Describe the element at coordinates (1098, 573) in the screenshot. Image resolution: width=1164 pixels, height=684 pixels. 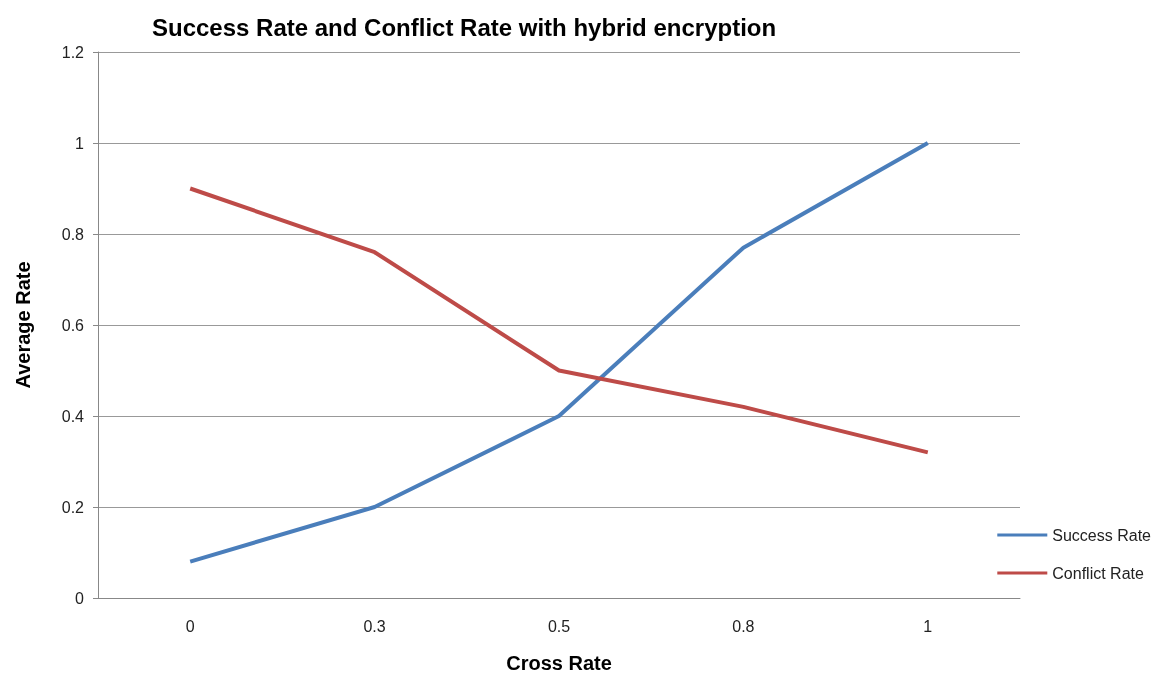
I see `legend-label: Conflict Rate` at that location.